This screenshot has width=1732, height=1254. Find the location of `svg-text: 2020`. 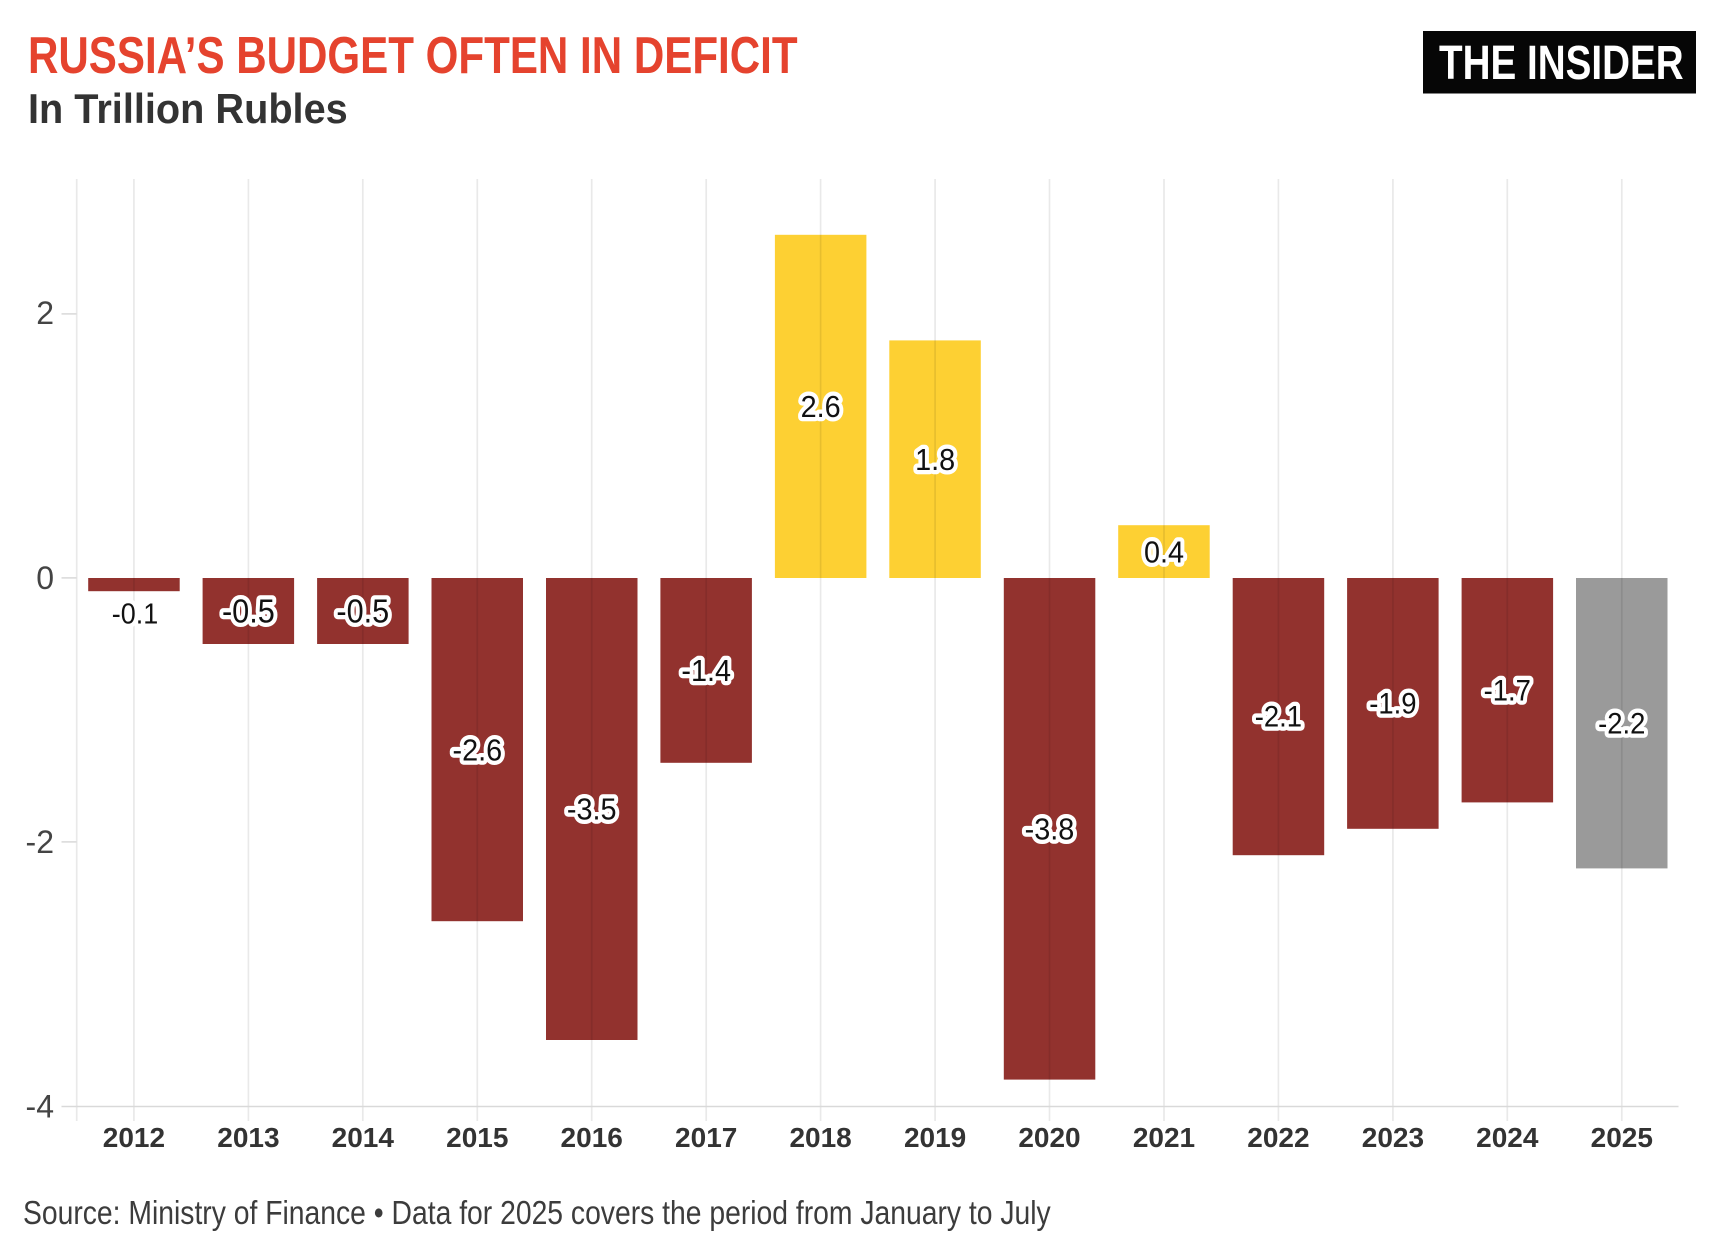

svg-text: 2020 is located at coordinates (1049, 1137).